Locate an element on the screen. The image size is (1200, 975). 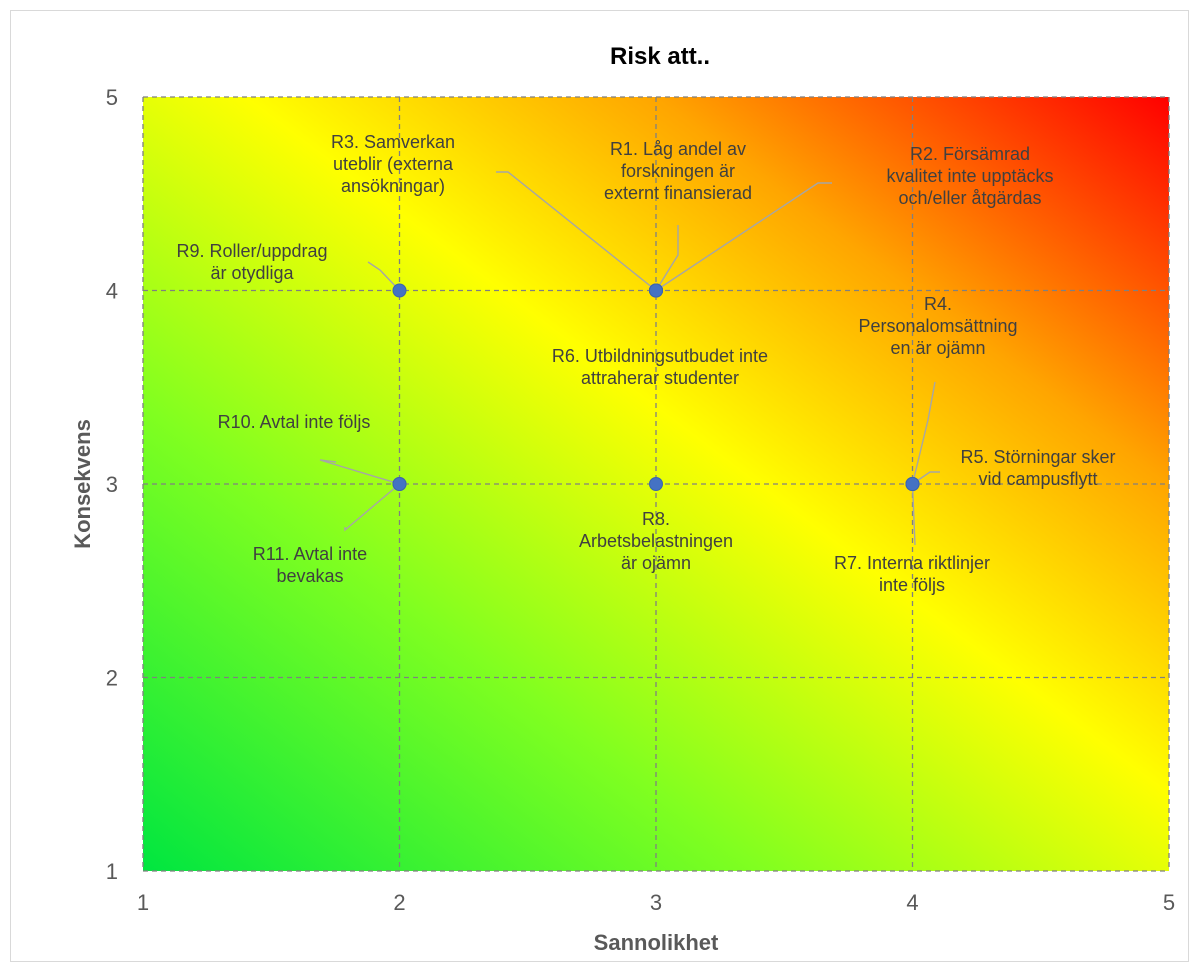
data-point-r11 is located at coordinates (399, 484).